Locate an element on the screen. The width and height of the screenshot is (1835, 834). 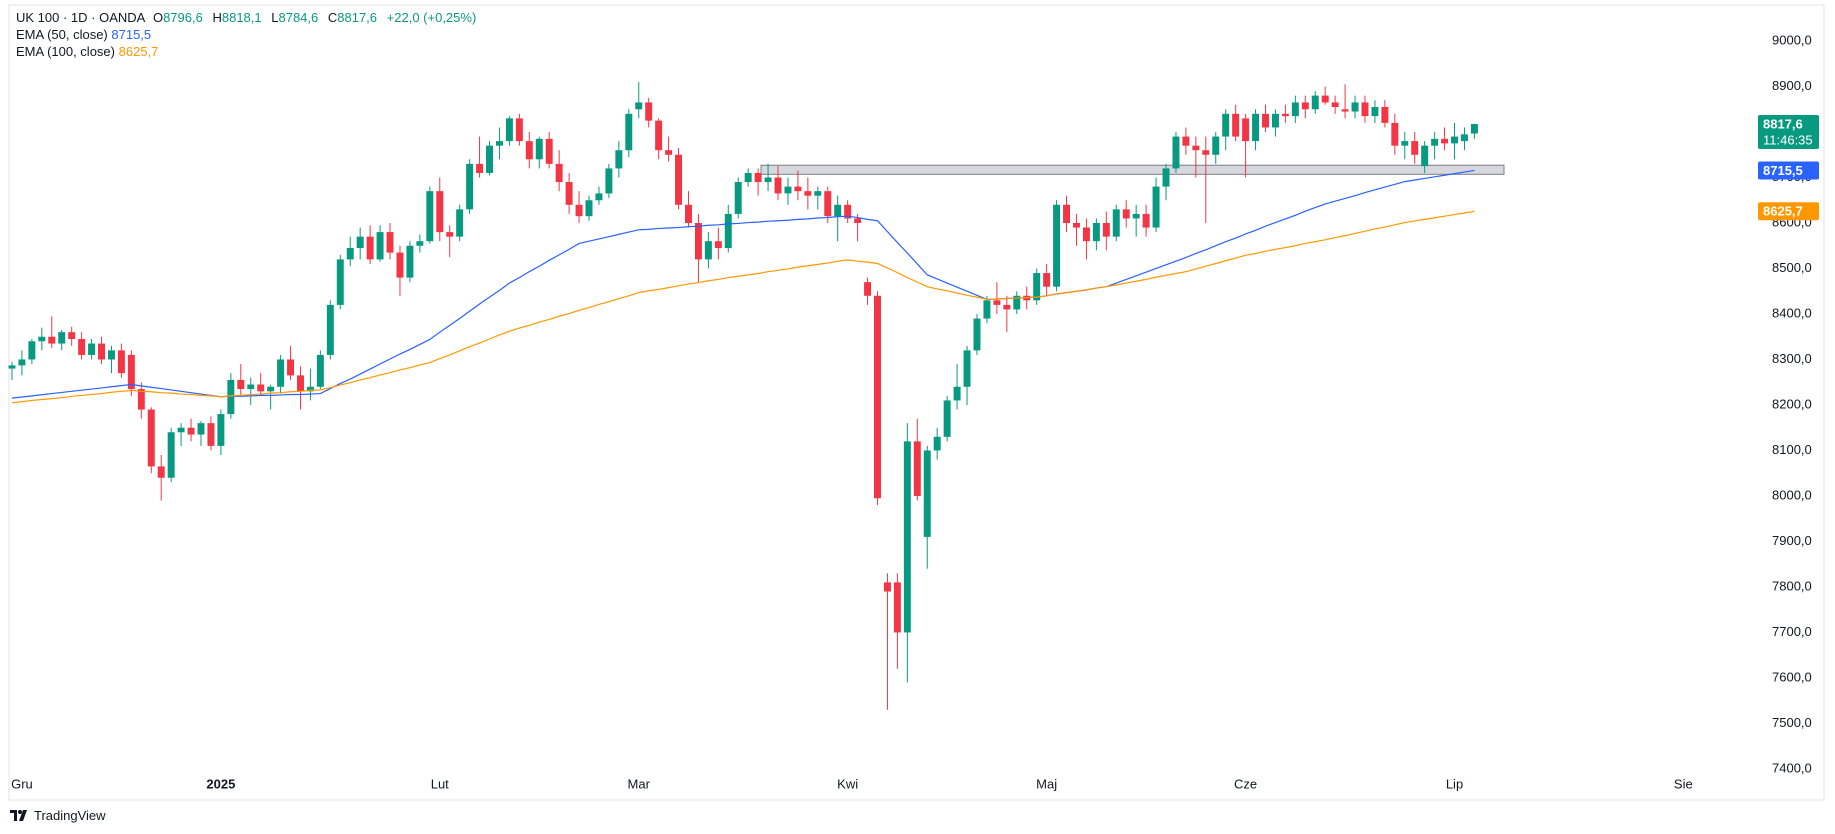
y-tick-label: 7600,0 is located at coordinates (1792, 676).